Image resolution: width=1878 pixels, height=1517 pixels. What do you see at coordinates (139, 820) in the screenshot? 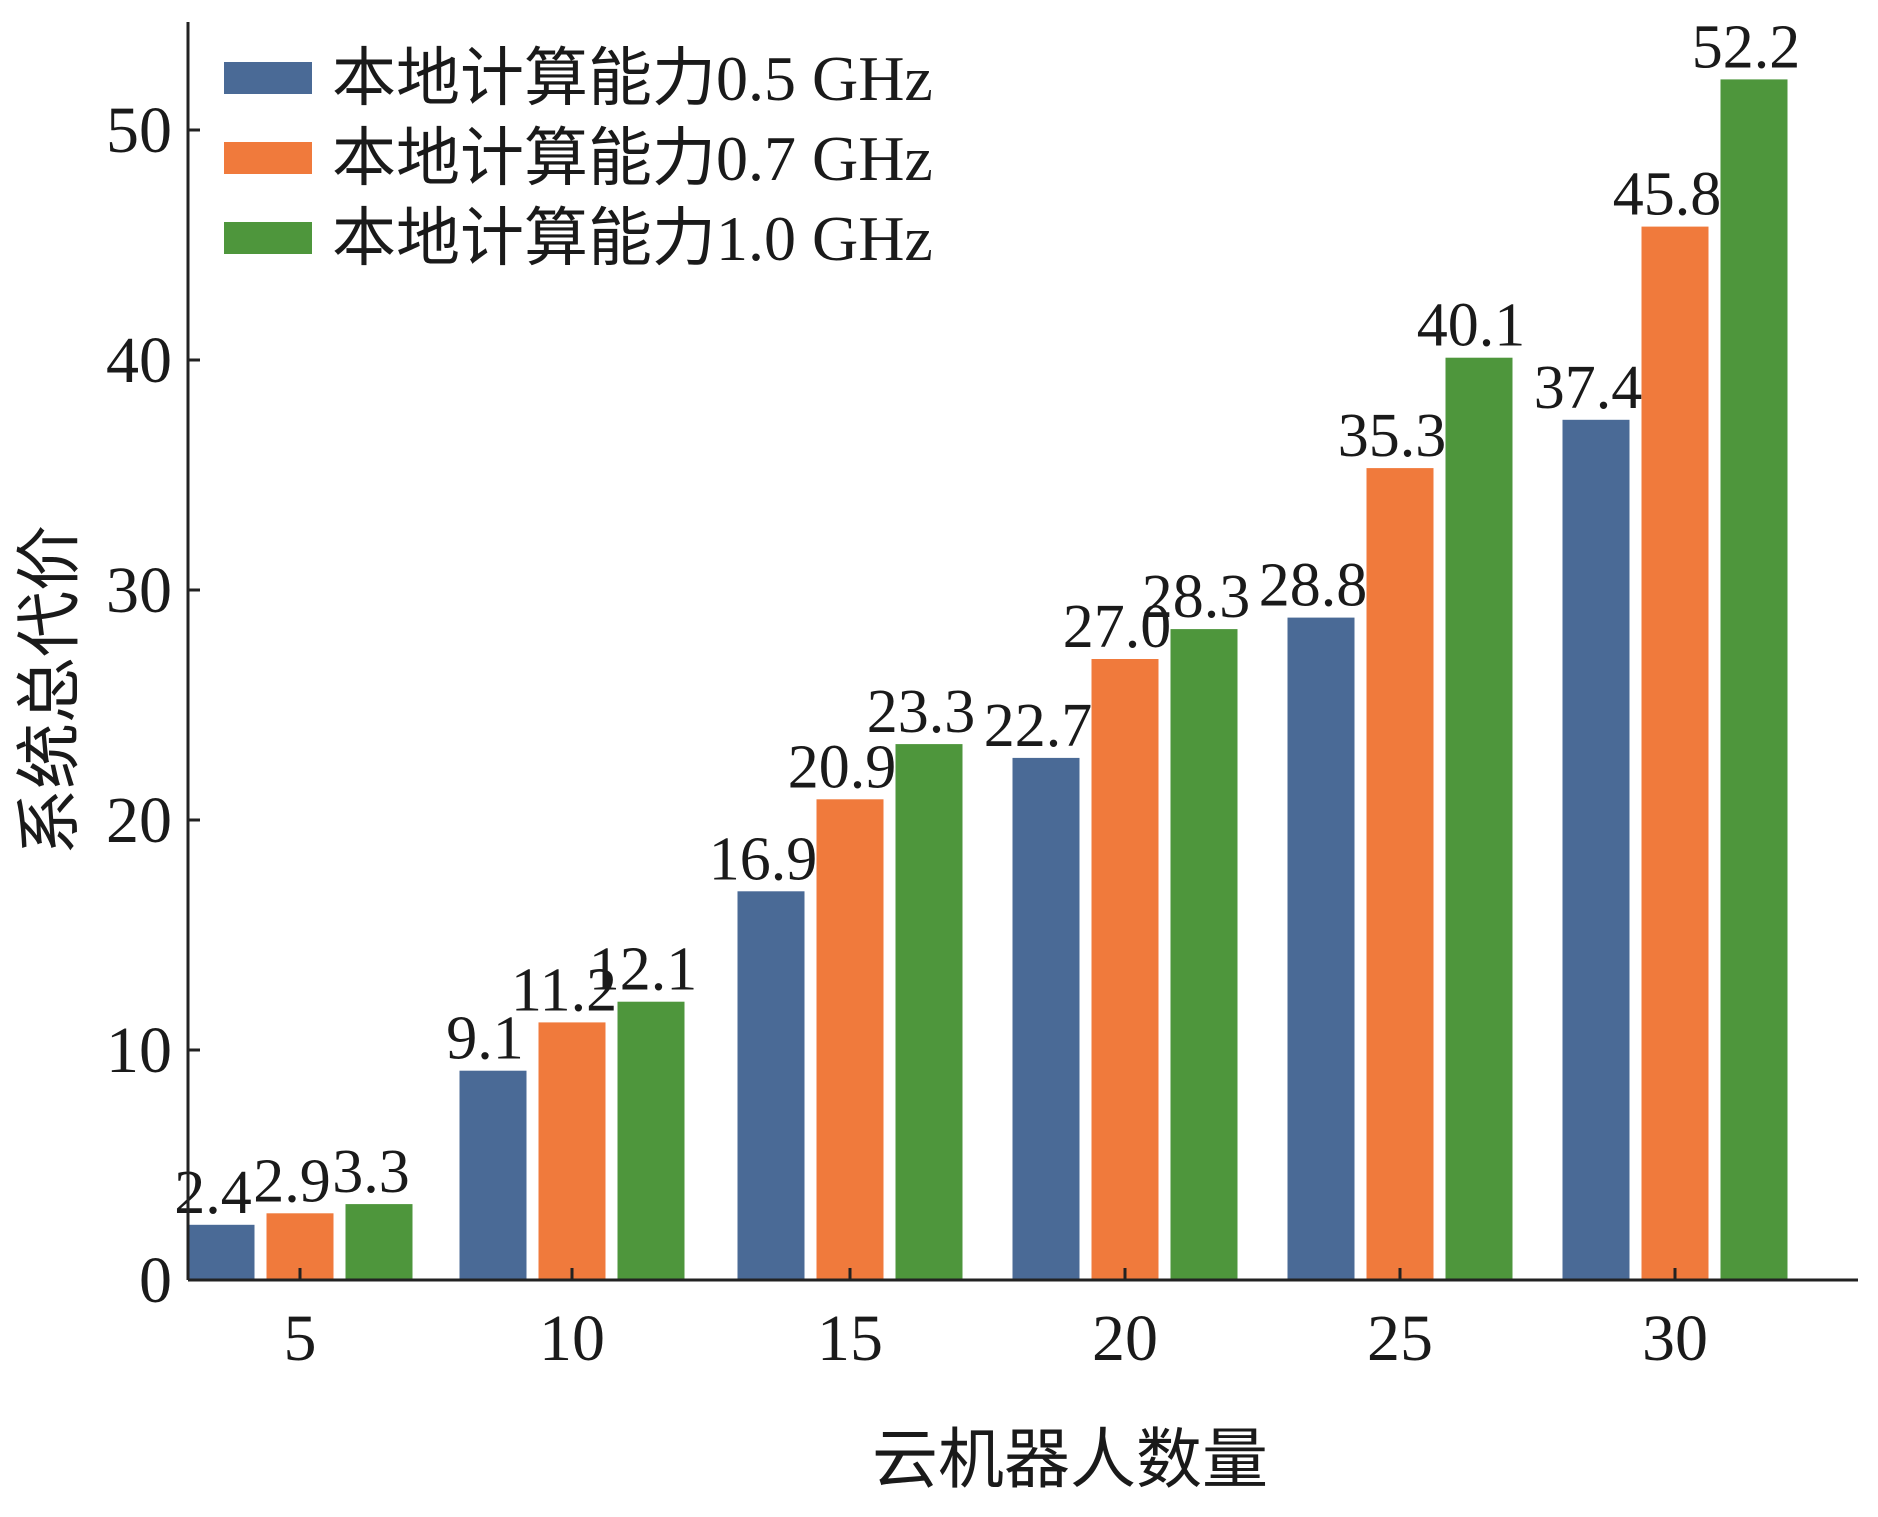
I see `y-tick-label: 20` at bounding box center [139, 820].